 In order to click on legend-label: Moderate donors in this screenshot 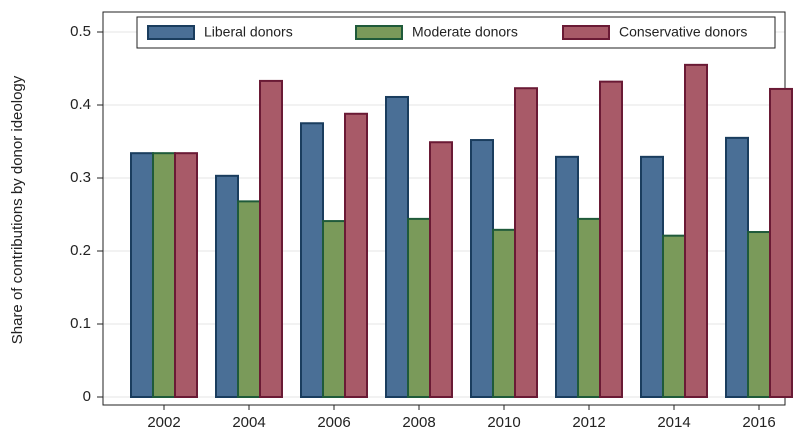, I will do `click(465, 32)`.